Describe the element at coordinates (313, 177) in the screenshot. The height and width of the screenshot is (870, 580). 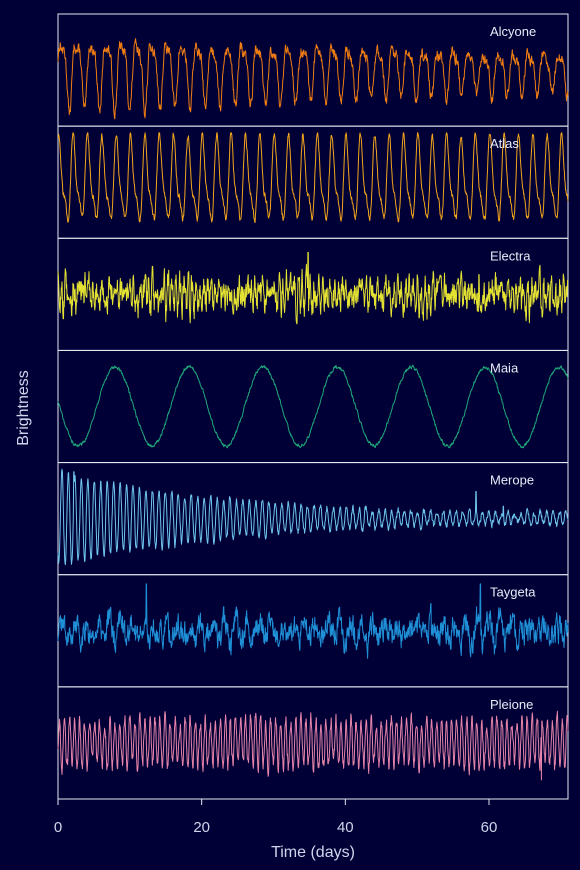
I see `series-line-atlas` at that location.